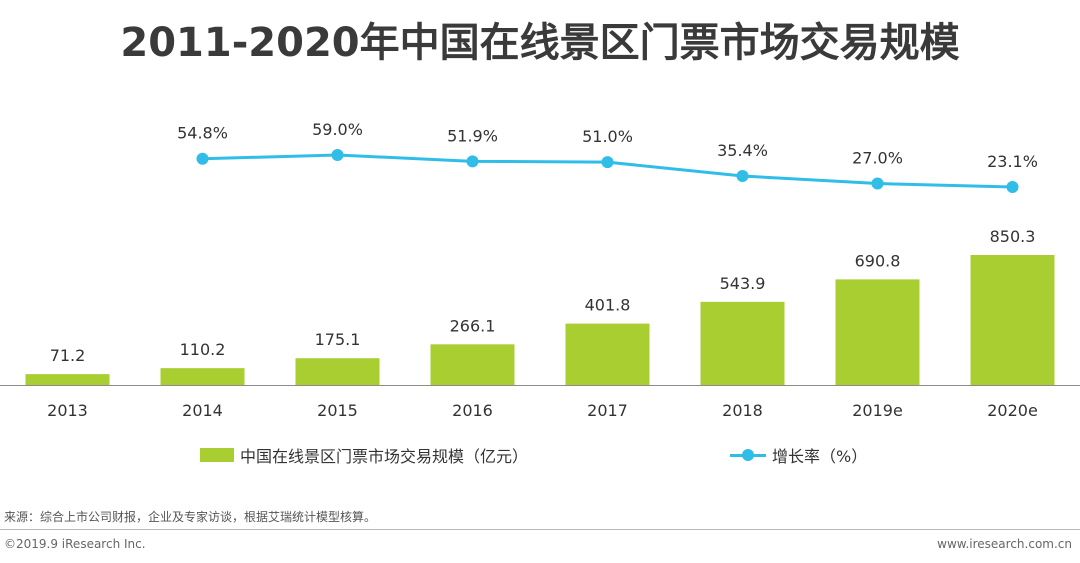 This screenshot has height=563, width=1080. I want to click on chart-title: 2011-2020年中国在线景区门票市场交易规模, so click(540, 43).